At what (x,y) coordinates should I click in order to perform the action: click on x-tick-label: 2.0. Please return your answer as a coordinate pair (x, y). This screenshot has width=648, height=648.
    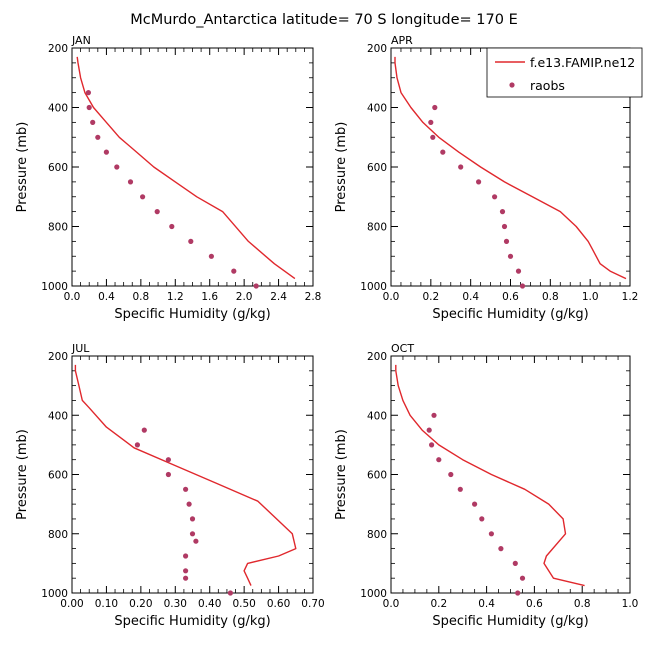
    Looking at the image, I should click on (244, 297).